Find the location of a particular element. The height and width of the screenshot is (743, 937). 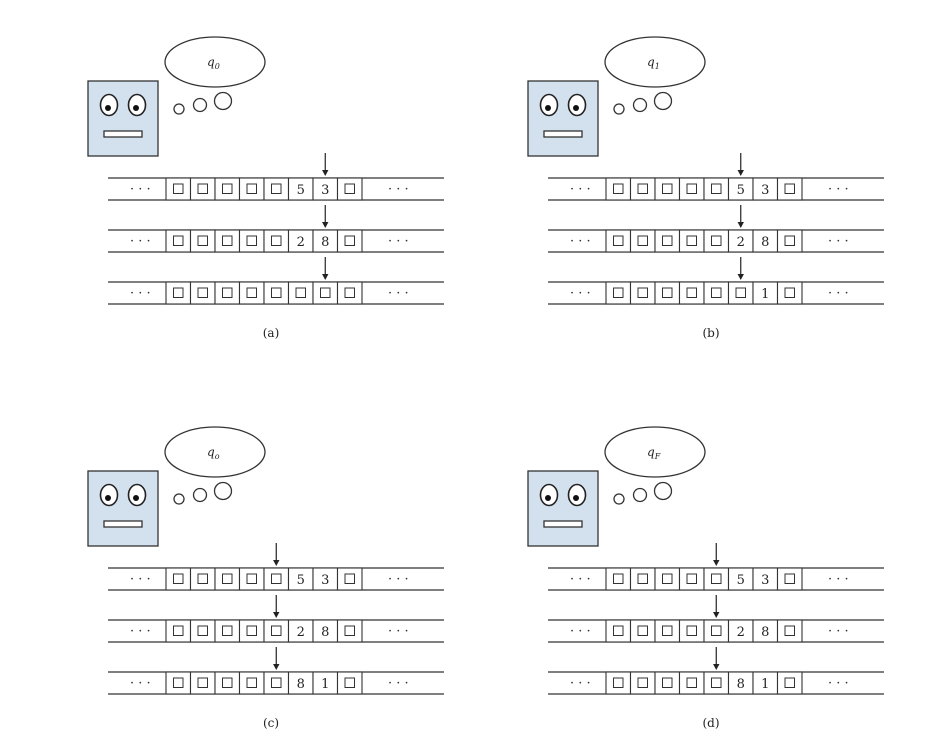

tape-2: · · · · · · 2 8 is located at coordinates (716, 229).